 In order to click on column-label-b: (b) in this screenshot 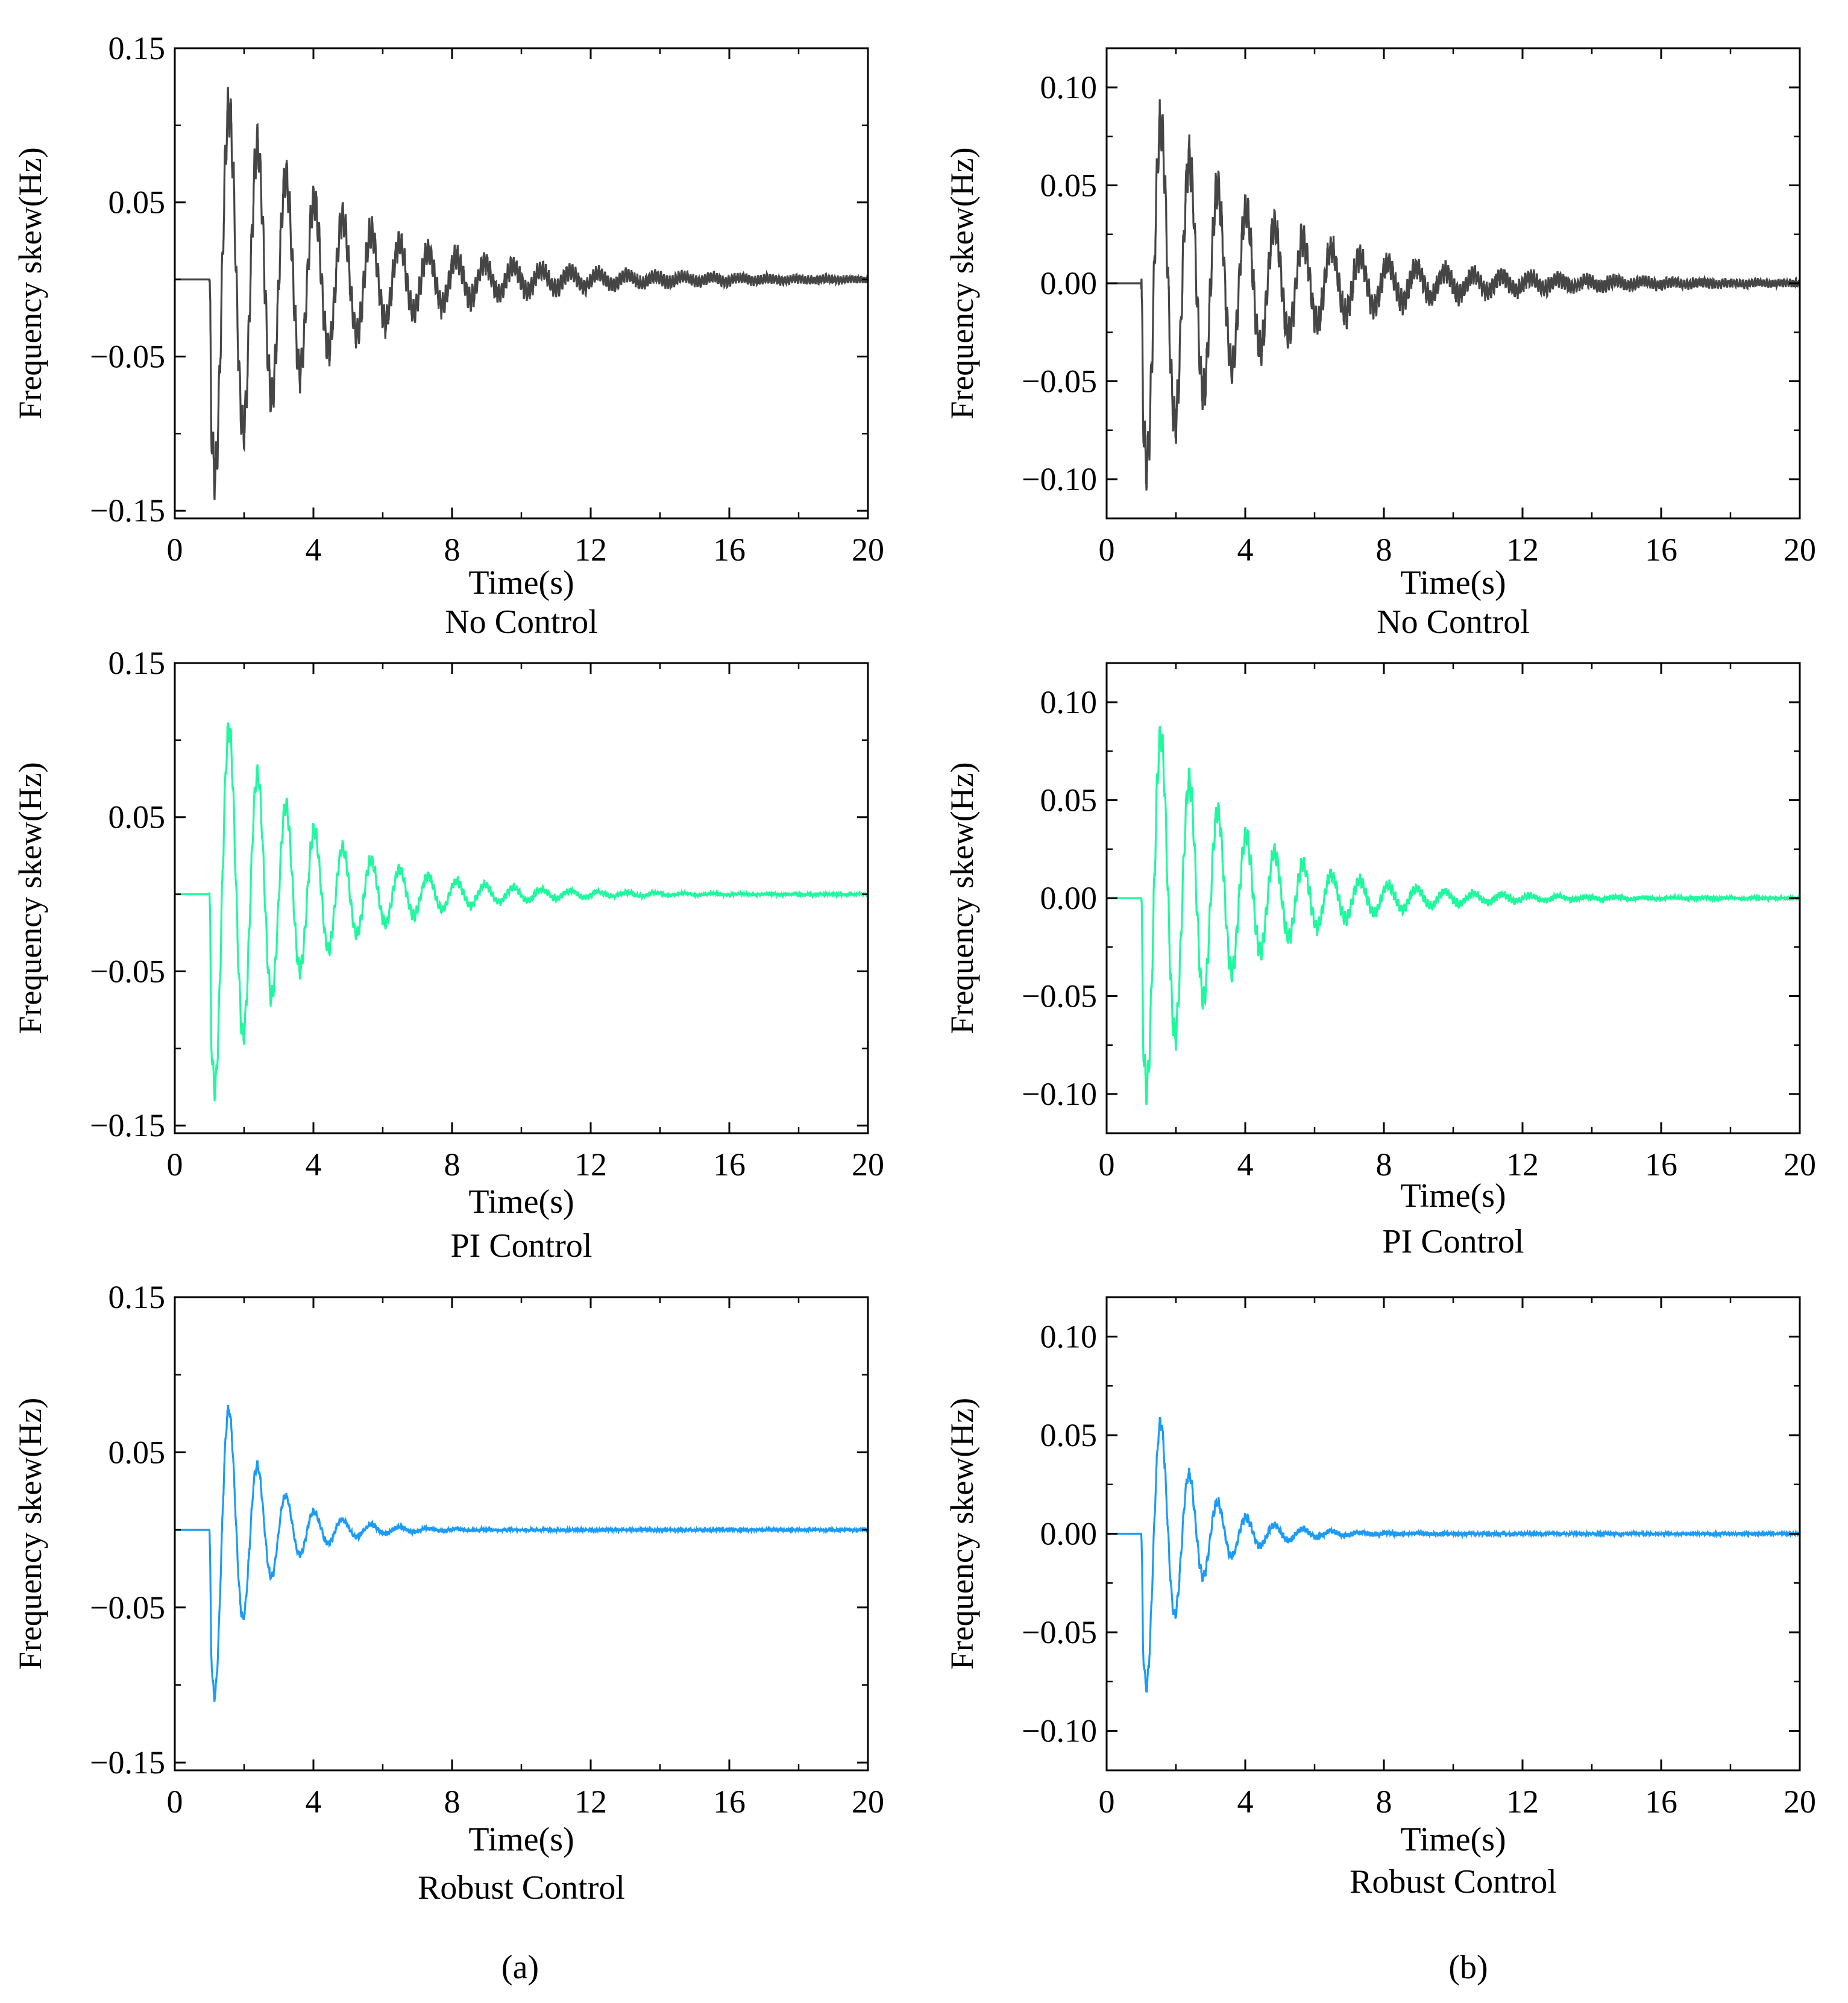, I will do `click(1468, 1967)`.